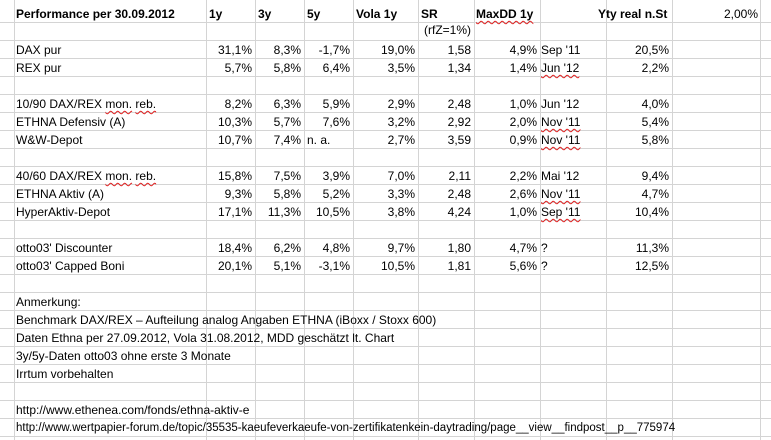 This screenshot has width=771, height=440. What do you see at coordinates (86, 176) in the screenshot?
I see `row-name: 40/60 DAX/REX mon. reb.` at bounding box center [86, 176].